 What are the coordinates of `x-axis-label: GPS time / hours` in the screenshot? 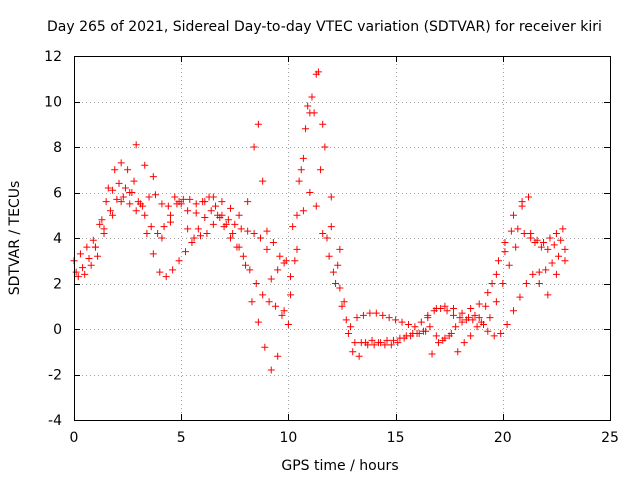 It's located at (339, 466).